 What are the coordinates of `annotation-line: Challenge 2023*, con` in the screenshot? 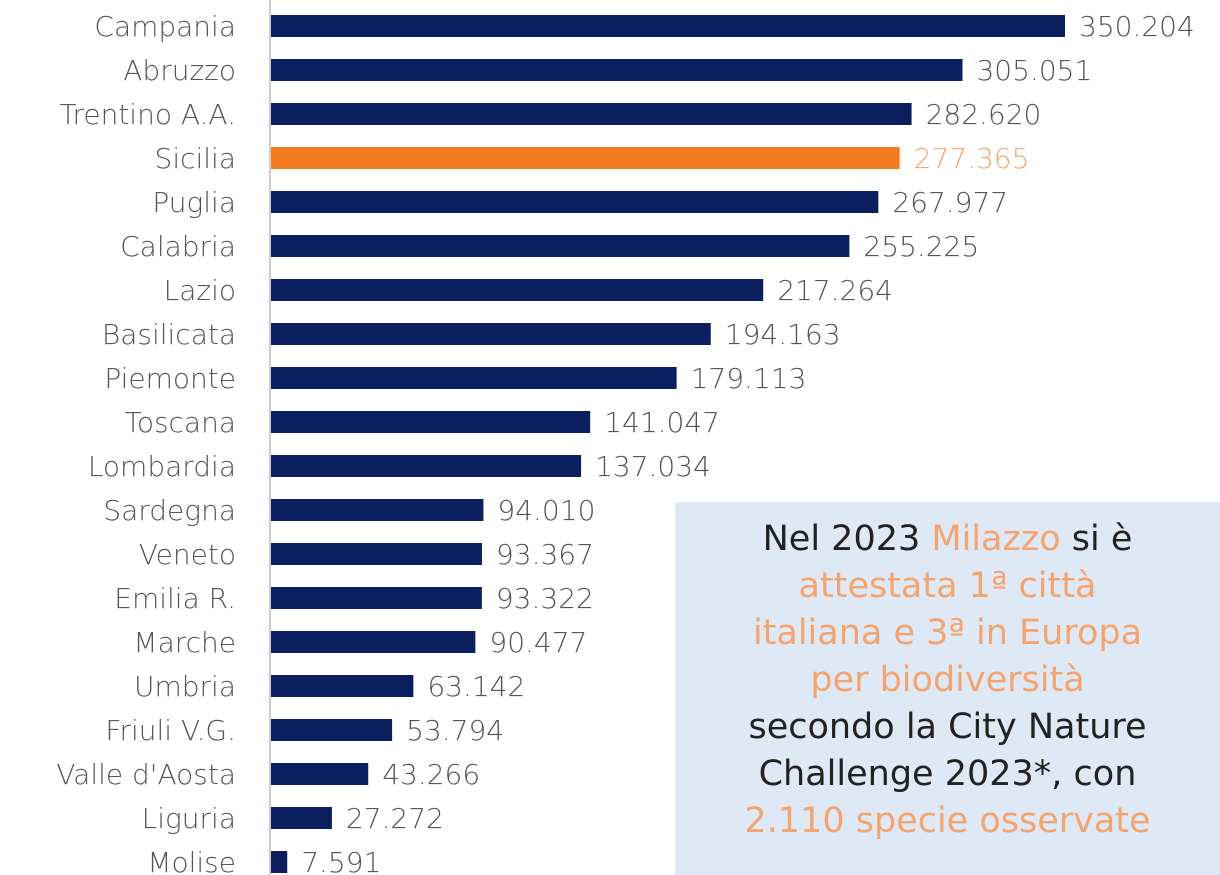 It's located at (947, 774).